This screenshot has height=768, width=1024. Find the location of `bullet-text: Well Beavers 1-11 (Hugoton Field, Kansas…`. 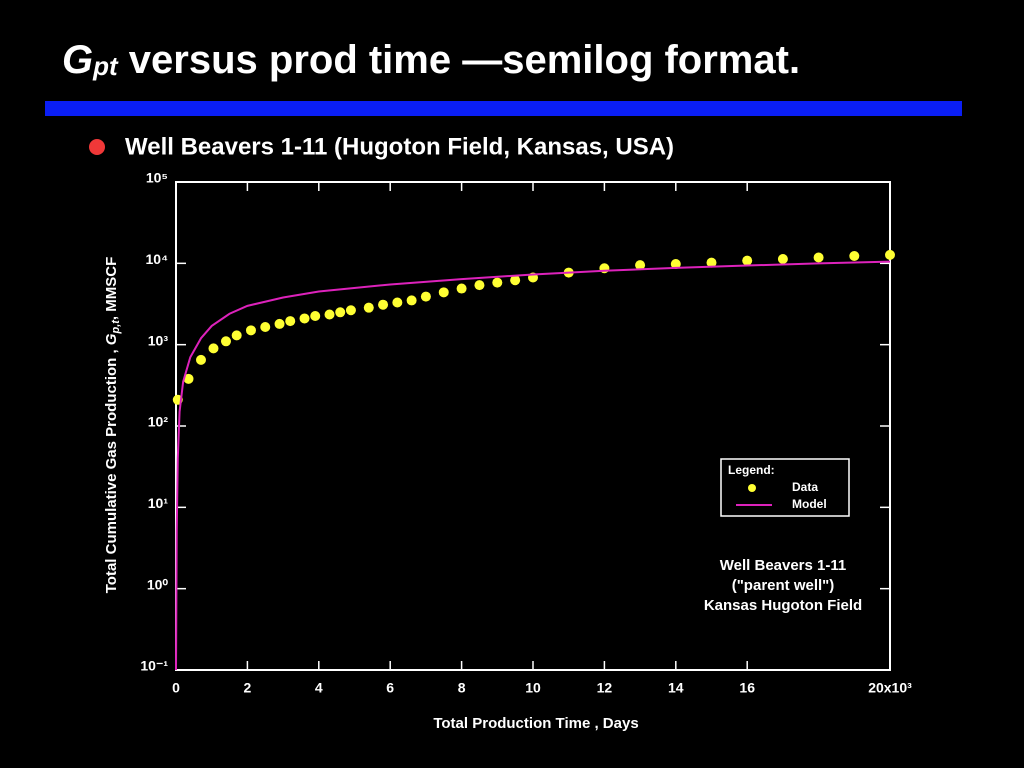

bullet-text: Well Beavers 1-11 (Hugoton Field, Kansas… is located at coordinates (399, 146).